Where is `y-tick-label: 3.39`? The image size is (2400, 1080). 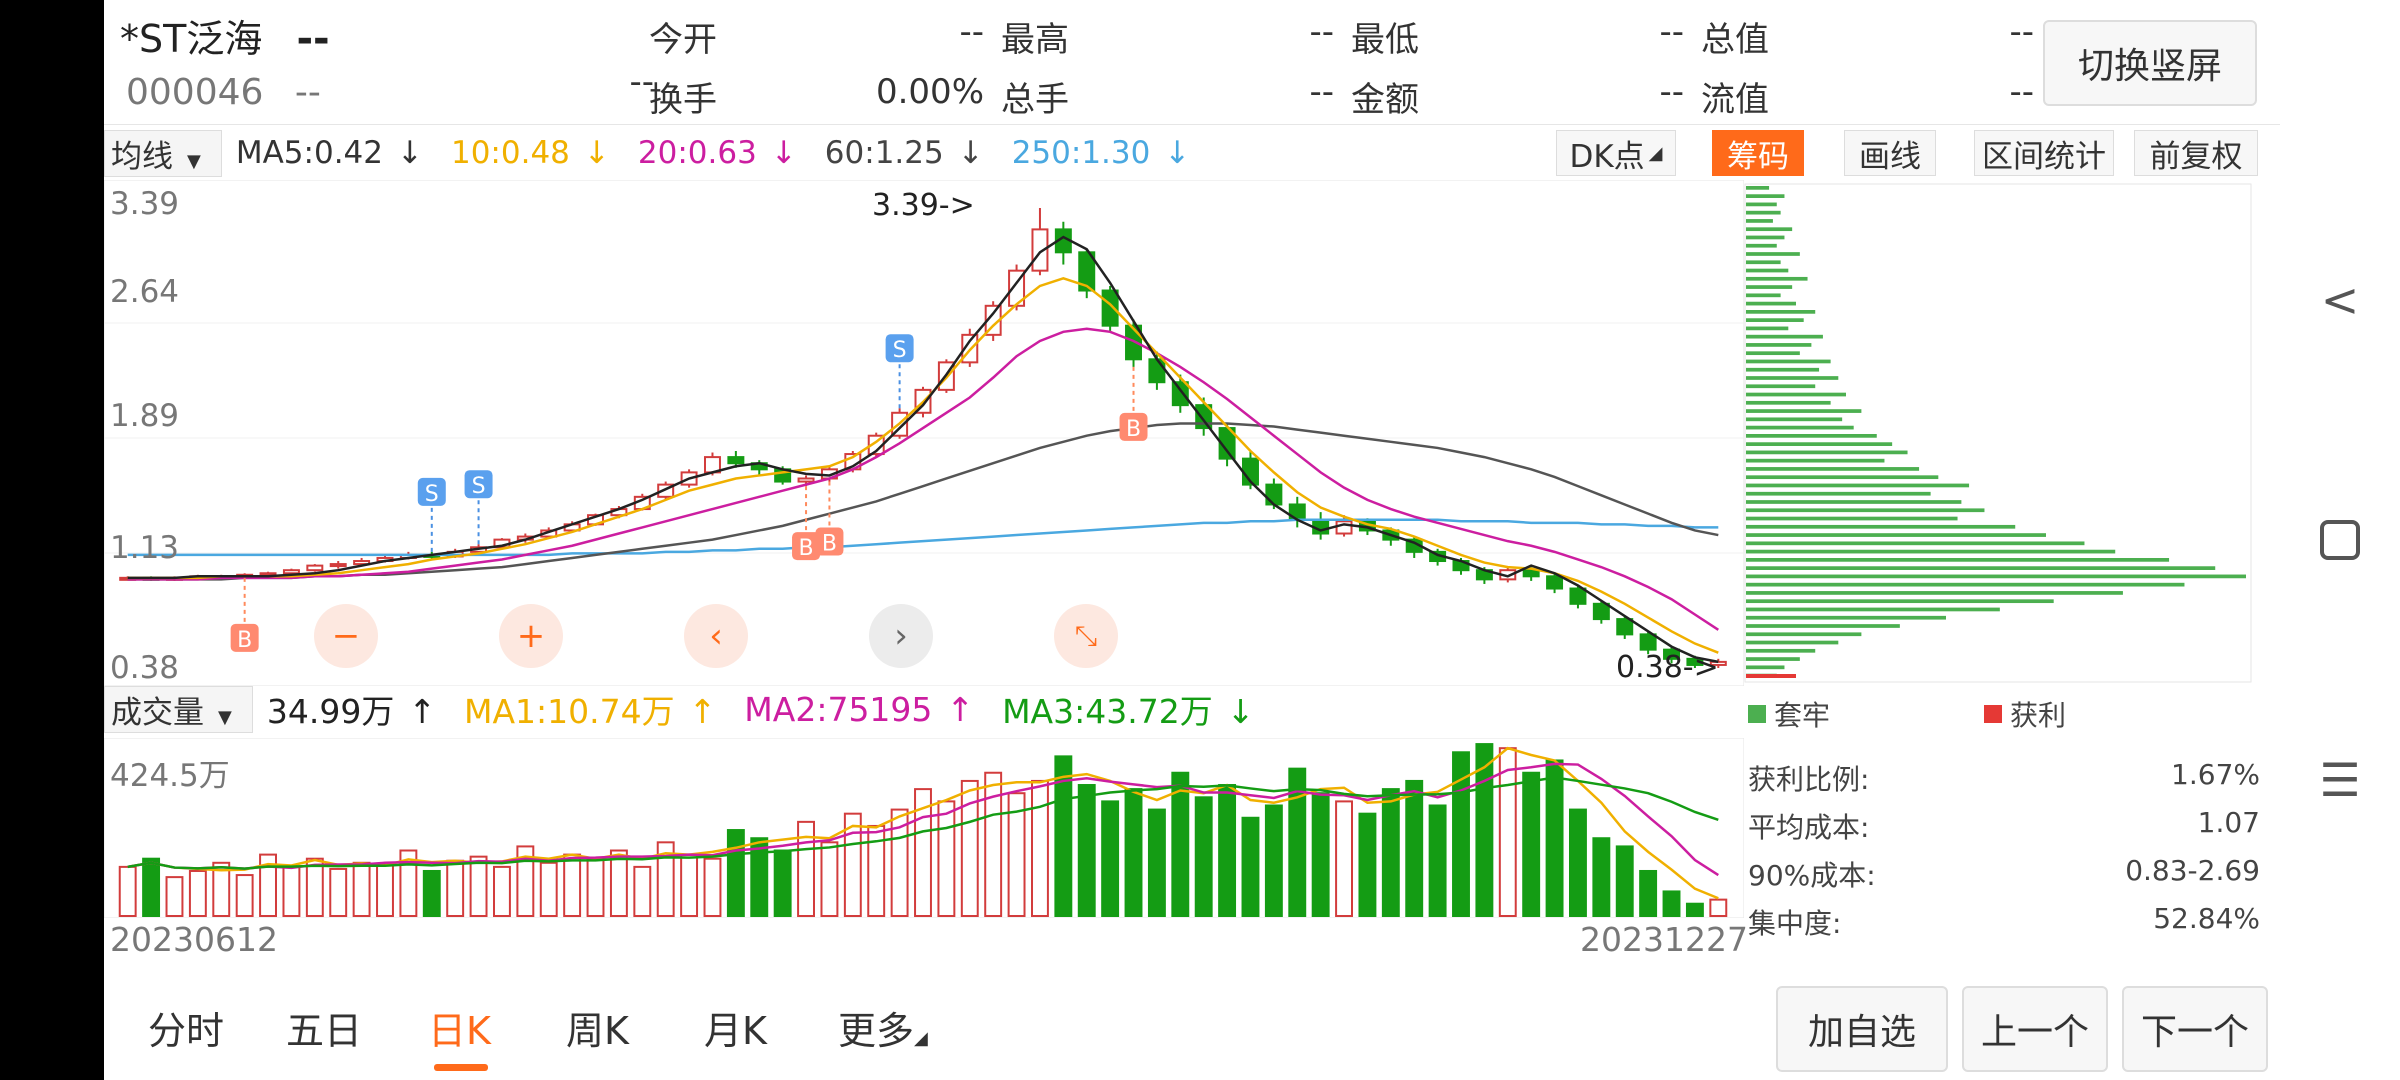
y-tick-label: 3.39 is located at coordinates (145, 204).